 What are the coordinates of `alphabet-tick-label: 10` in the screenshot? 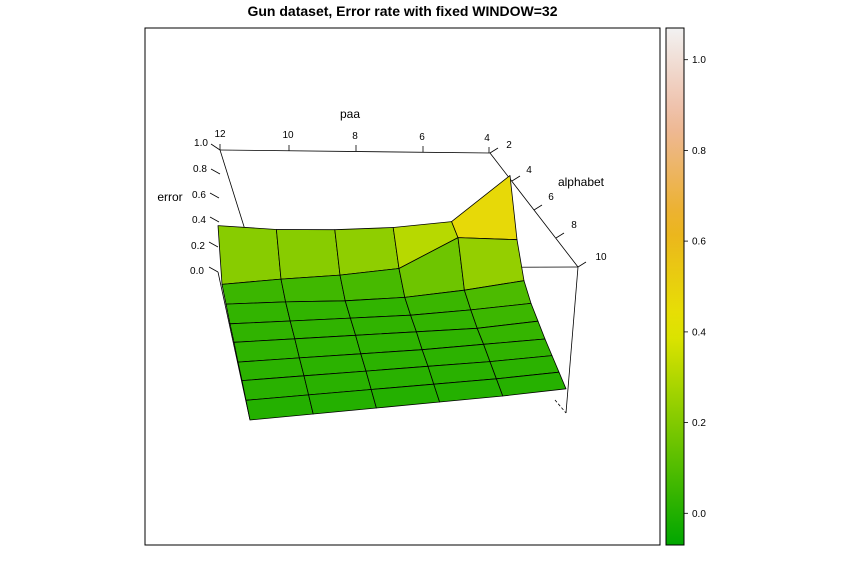 It's located at (601, 257).